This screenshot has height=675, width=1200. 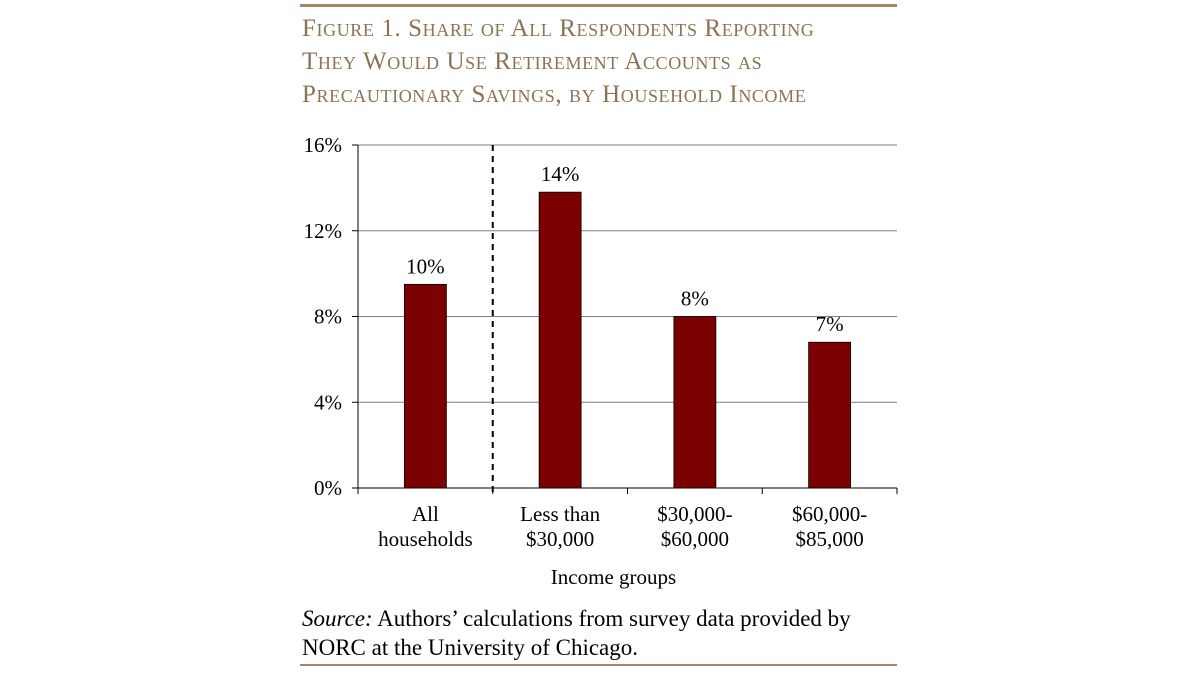 What do you see at coordinates (470, 647) in the screenshot?
I see `source-text-line-2: NORC at the University of Chicago.` at bounding box center [470, 647].